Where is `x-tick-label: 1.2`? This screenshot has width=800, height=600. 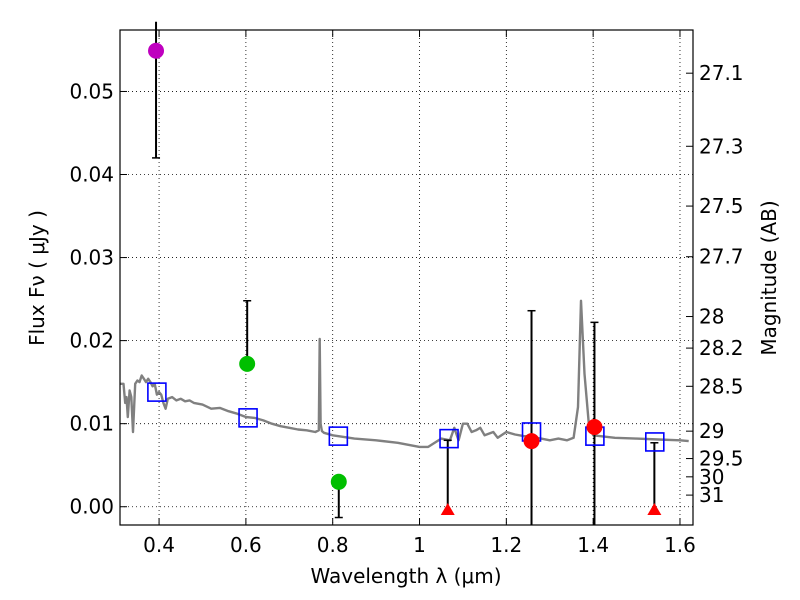
x-tick-label: 1.2 is located at coordinates (506, 545).